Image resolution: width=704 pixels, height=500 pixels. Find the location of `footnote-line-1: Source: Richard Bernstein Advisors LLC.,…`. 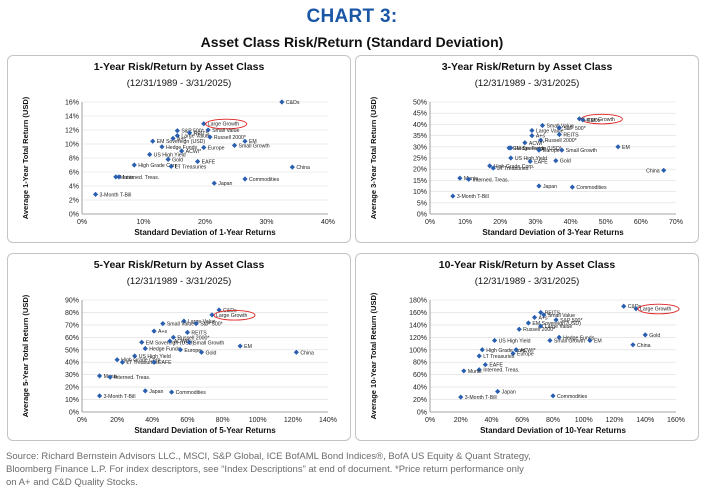

footnote-line-1: Source: Richard Bernstein Advisors LLC.,… is located at coordinates (268, 456).